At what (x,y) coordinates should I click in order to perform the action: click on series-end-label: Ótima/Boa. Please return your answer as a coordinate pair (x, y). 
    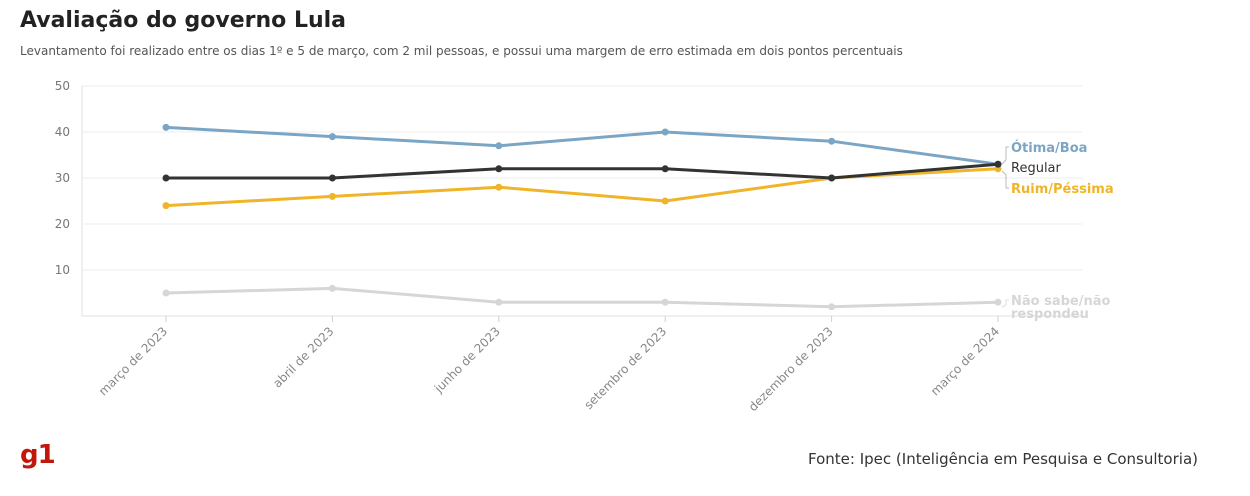
    Looking at the image, I should click on (1049, 148).